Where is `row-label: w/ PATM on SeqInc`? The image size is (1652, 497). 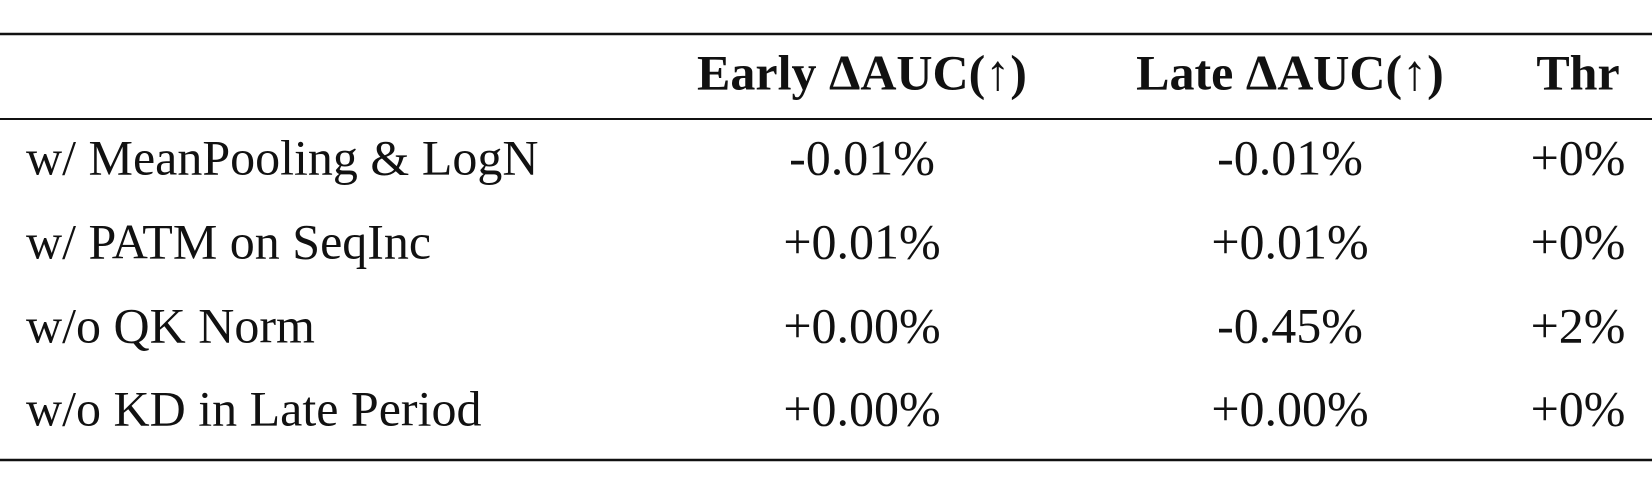
row-label: w/ PATM on SeqInc is located at coordinates (228, 241).